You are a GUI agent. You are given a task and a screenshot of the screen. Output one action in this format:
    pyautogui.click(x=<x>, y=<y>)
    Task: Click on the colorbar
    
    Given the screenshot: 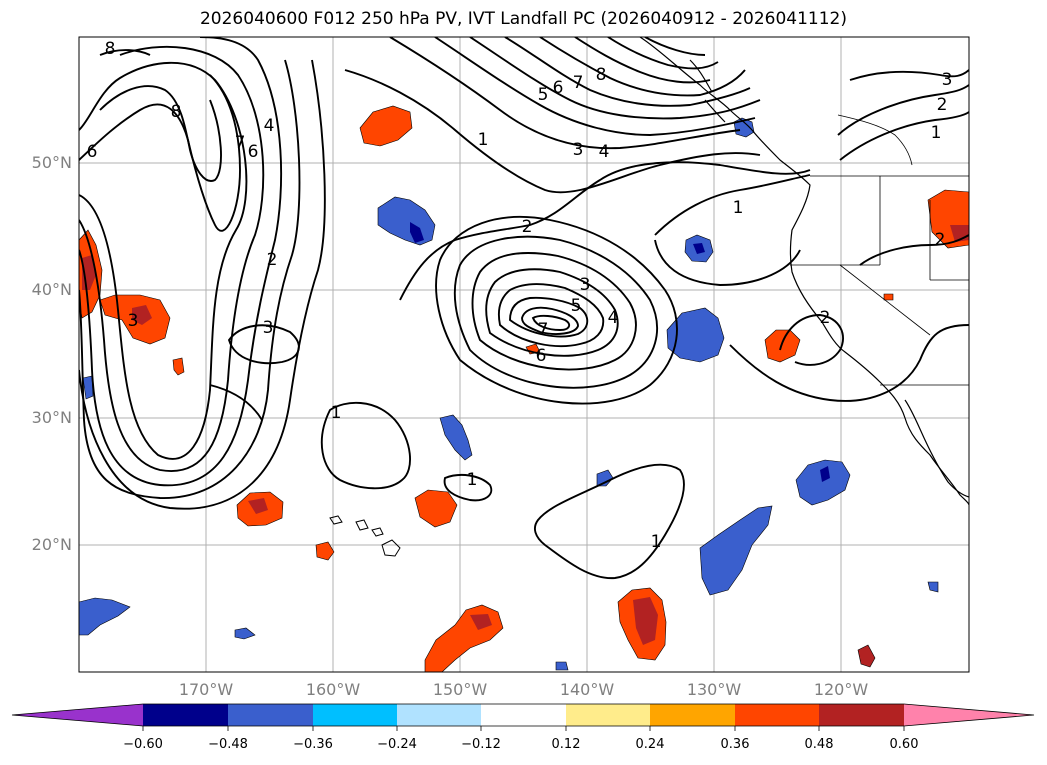 What is the action you would take?
    pyautogui.click(x=523, y=717)
    